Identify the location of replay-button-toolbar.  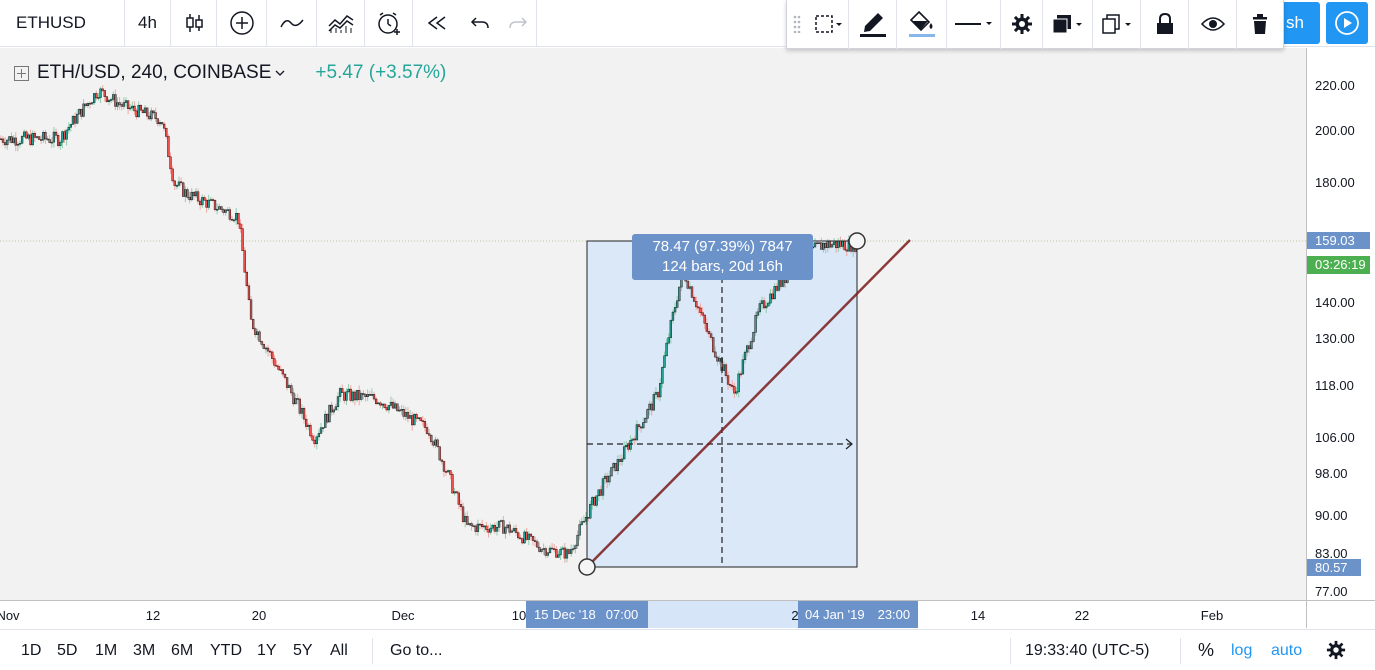
(437, 23).